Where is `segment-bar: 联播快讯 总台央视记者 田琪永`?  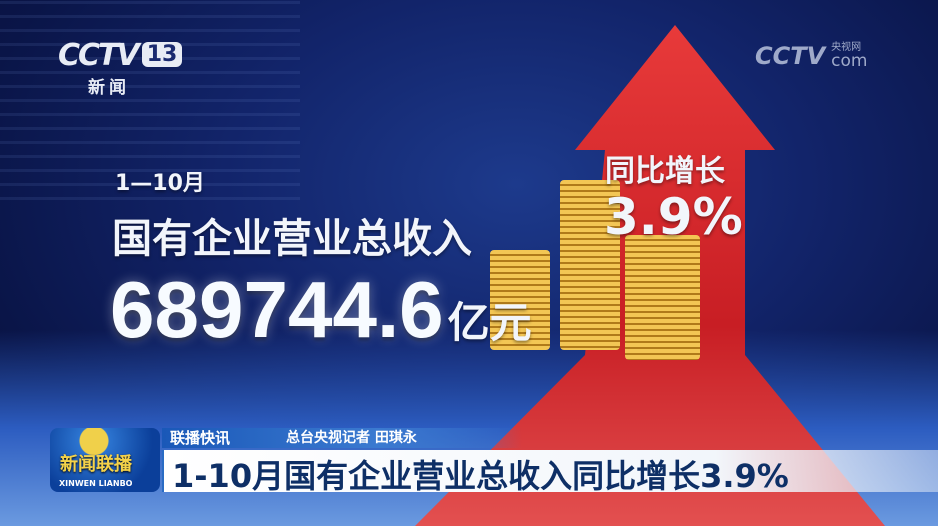
segment-bar: 联播快讯 总台央视记者 田琪永 is located at coordinates (342, 438).